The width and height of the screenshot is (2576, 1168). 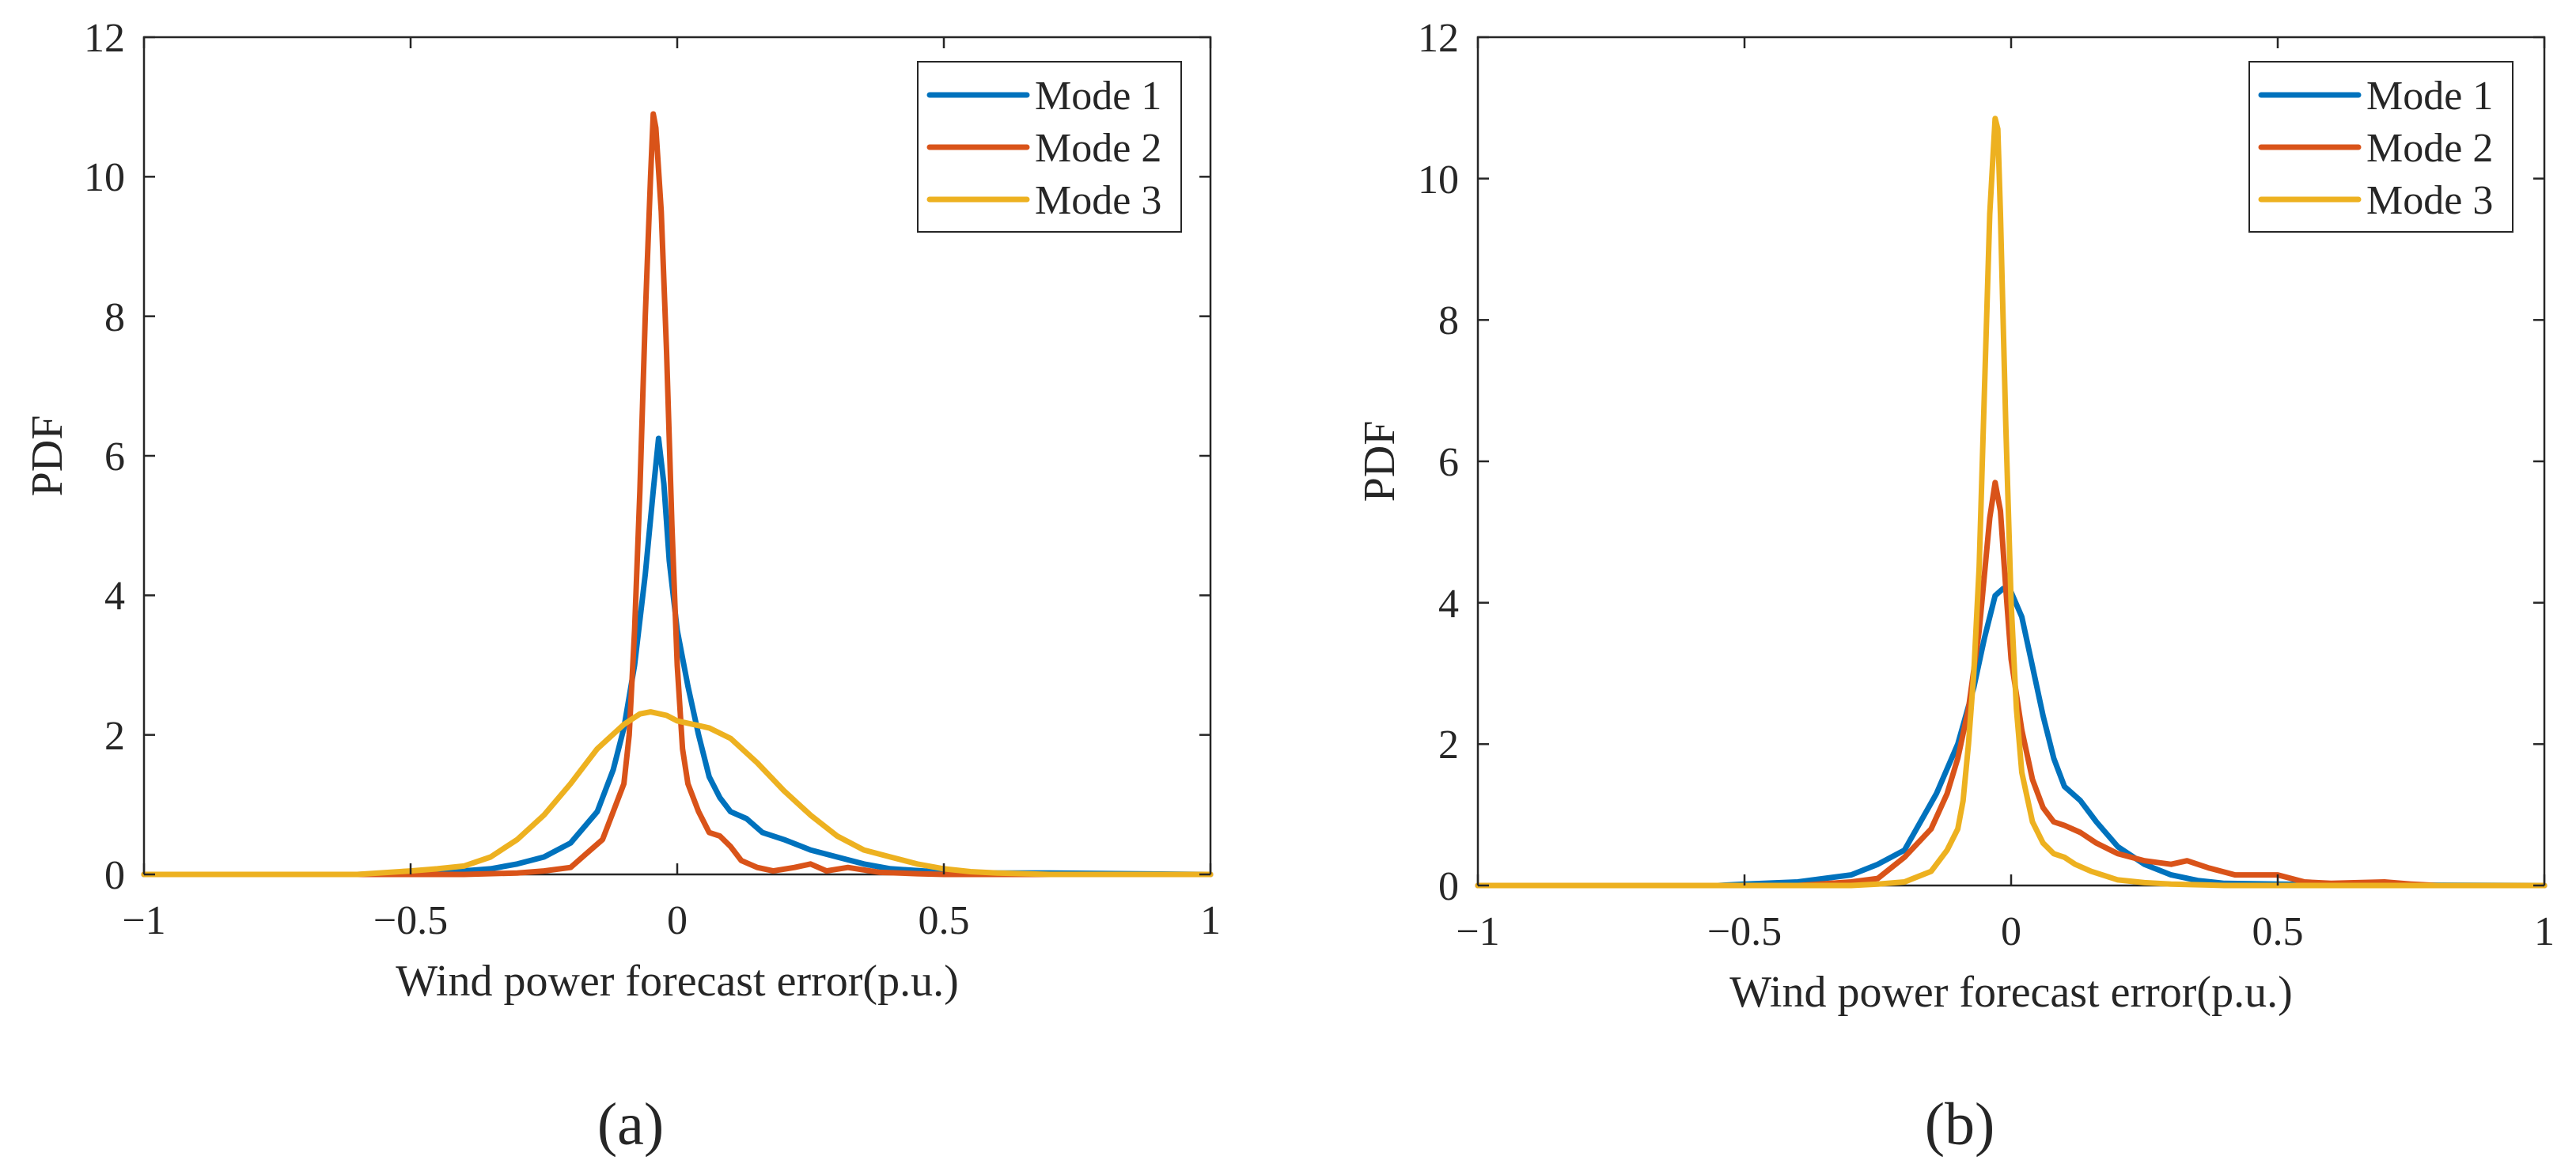 What do you see at coordinates (630, 1124) in the screenshot?
I see `panel-label-a: (a)` at bounding box center [630, 1124].